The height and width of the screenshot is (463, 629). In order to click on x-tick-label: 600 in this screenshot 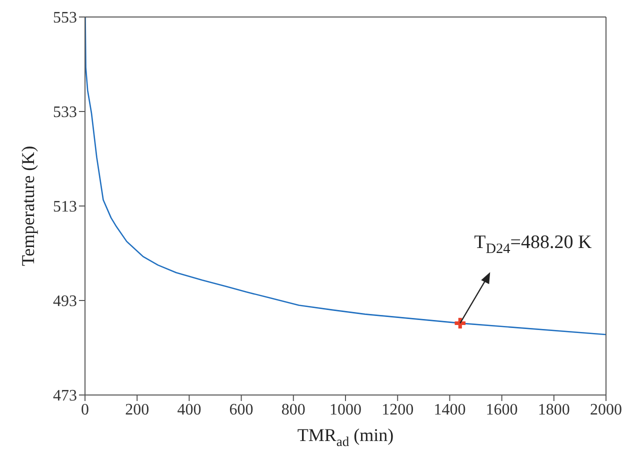, I will do `click(241, 409)`.